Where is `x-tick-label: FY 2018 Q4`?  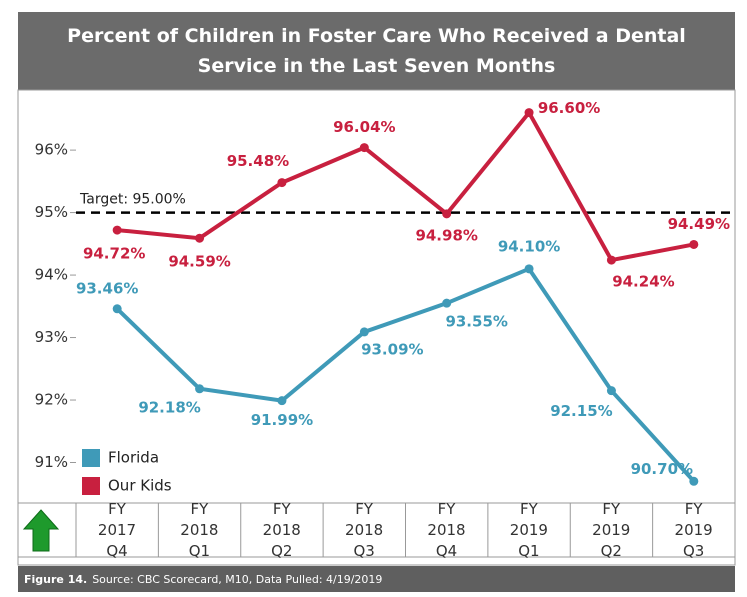 x-tick-label: FY 2018 Q4 is located at coordinates (446, 529).